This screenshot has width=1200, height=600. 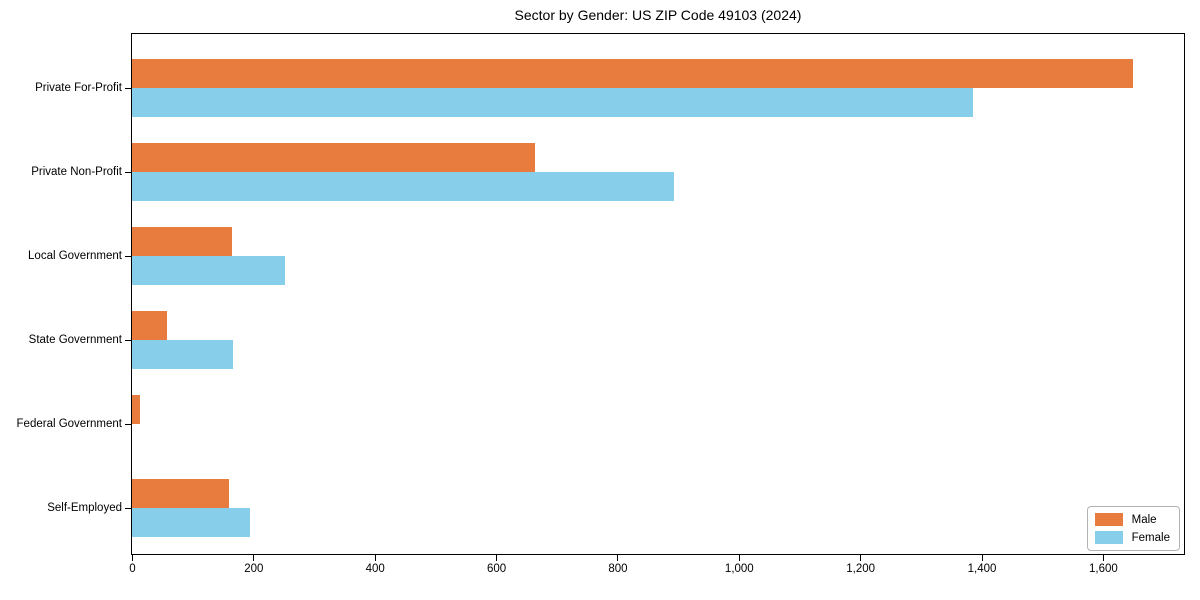 What do you see at coordinates (496, 569) in the screenshot?
I see `x-tick-label: 600` at bounding box center [496, 569].